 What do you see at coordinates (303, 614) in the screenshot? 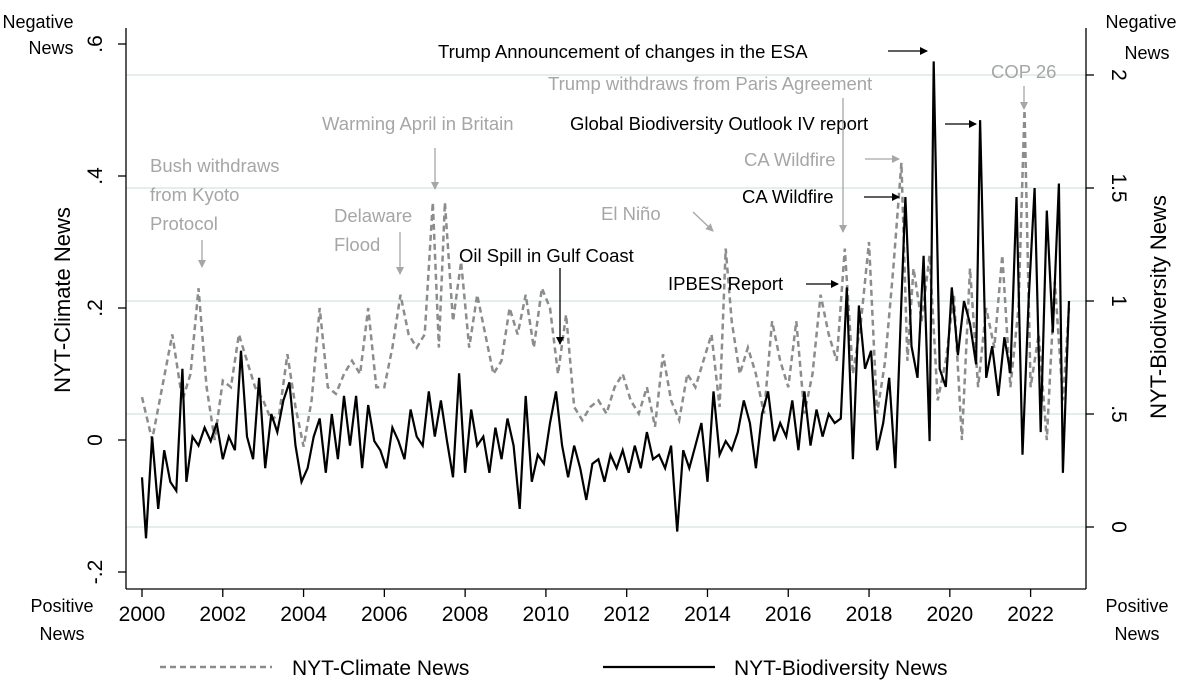
I see `x-tick-label-2: 2004` at bounding box center [303, 614].